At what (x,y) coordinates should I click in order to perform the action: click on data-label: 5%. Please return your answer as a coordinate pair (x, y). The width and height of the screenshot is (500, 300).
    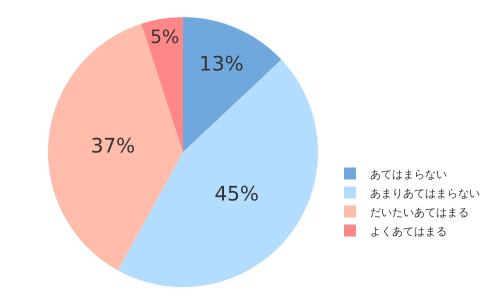
    Looking at the image, I should click on (165, 37).